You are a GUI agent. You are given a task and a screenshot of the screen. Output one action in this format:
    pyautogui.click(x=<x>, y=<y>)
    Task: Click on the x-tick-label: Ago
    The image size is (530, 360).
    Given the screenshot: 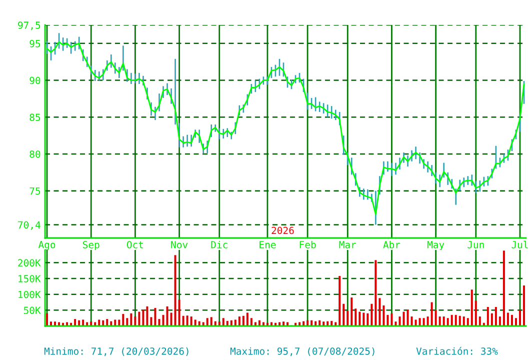 What is the action you would take?
    pyautogui.click(x=47, y=245)
    